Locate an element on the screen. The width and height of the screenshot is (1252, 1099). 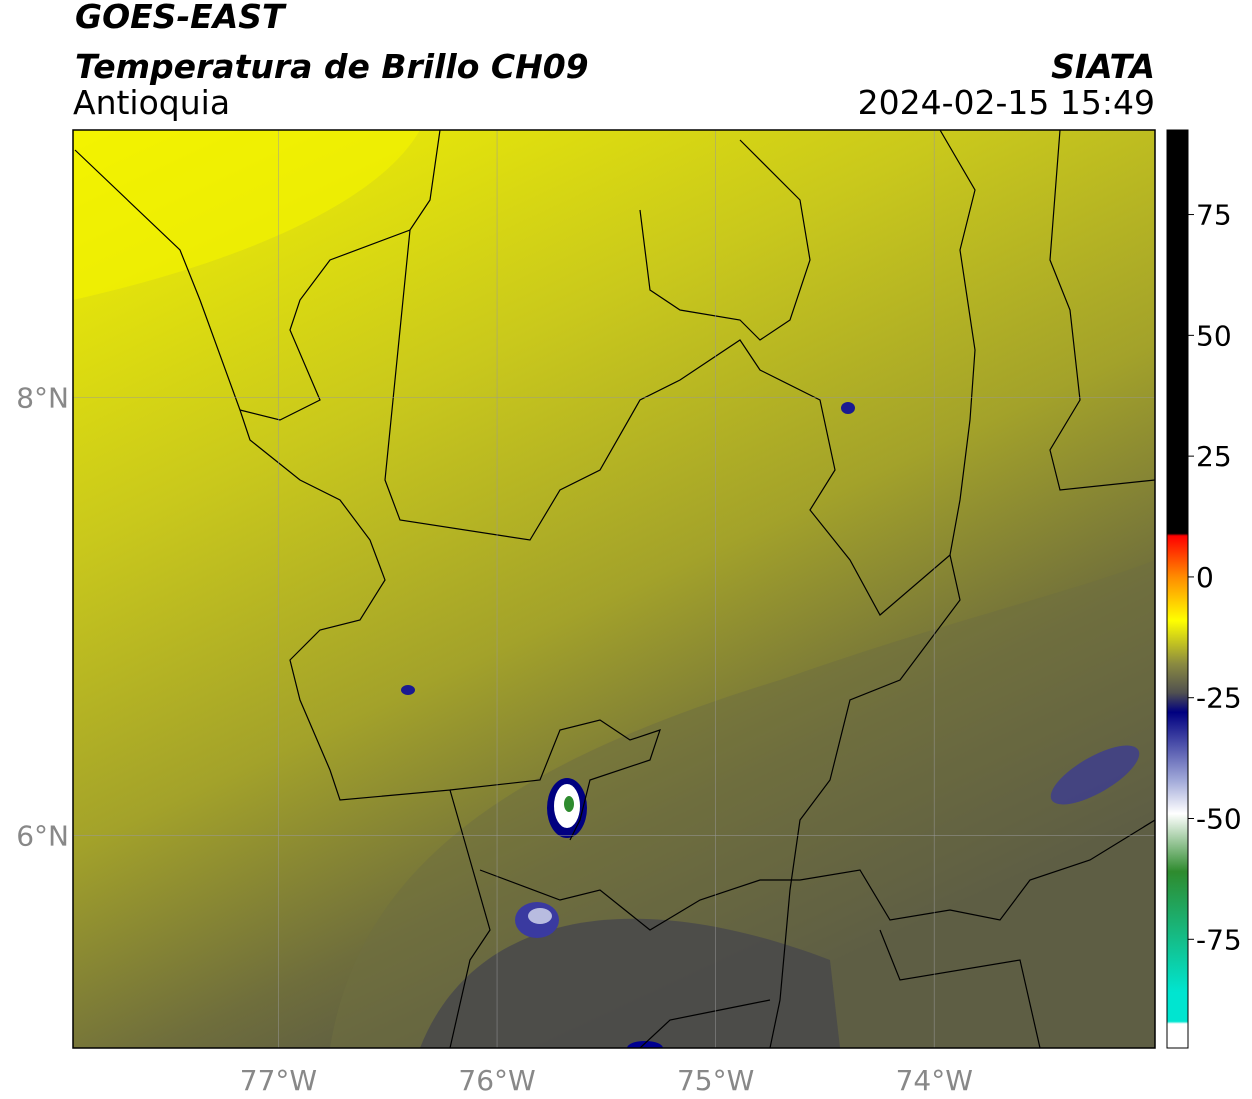
title: GOES-EAST is located at coordinates (181, 18).